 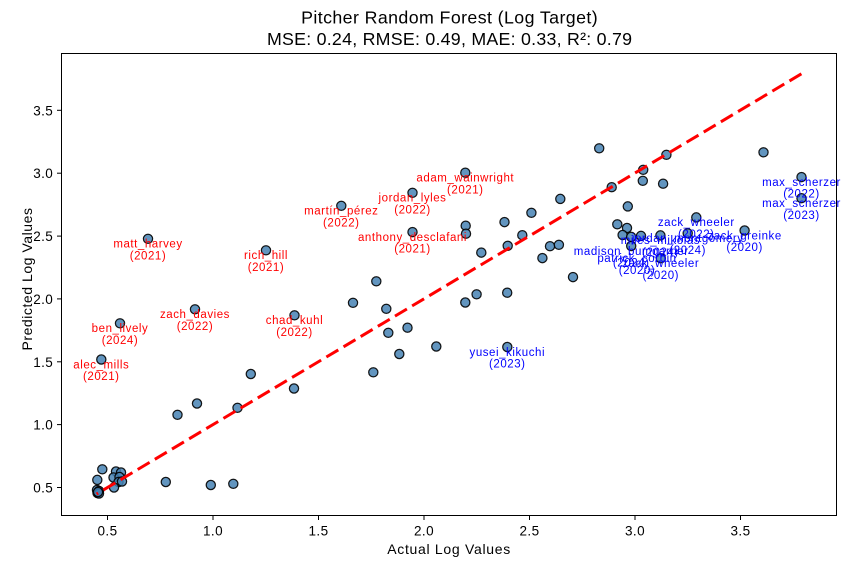 What do you see at coordinates (508, 353) in the screenshot?
I see `svg-text: yusei_kikuchi` at bounding box center [508, 353].